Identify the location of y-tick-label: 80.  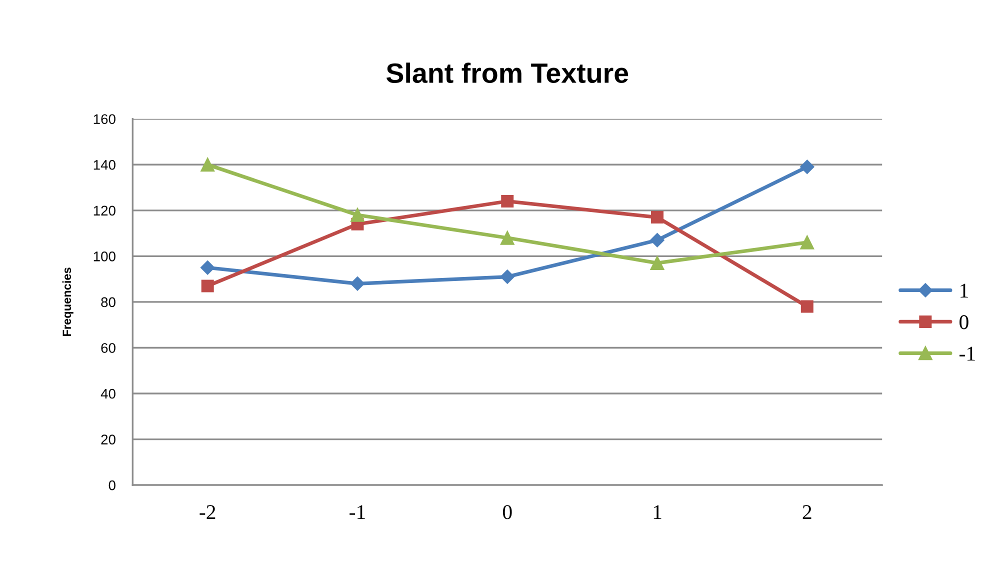
(108, 302).